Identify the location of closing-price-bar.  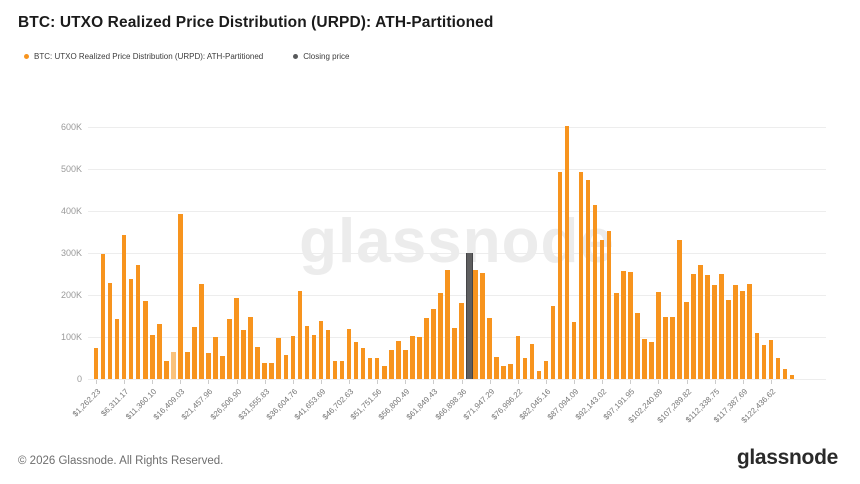
(470, 315).